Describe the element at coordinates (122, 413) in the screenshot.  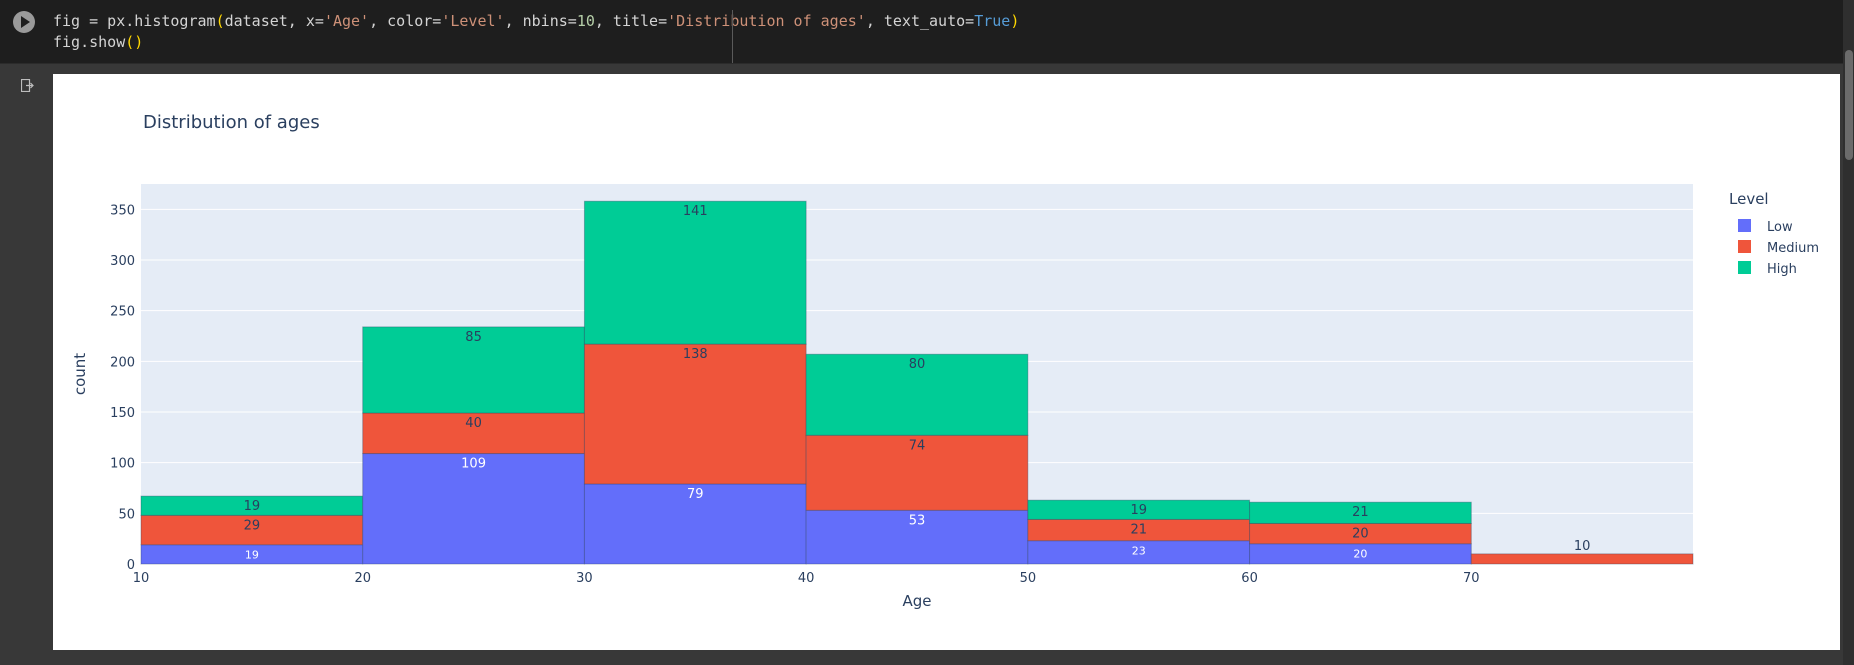
I see `y-tick-label: 150` at that location.